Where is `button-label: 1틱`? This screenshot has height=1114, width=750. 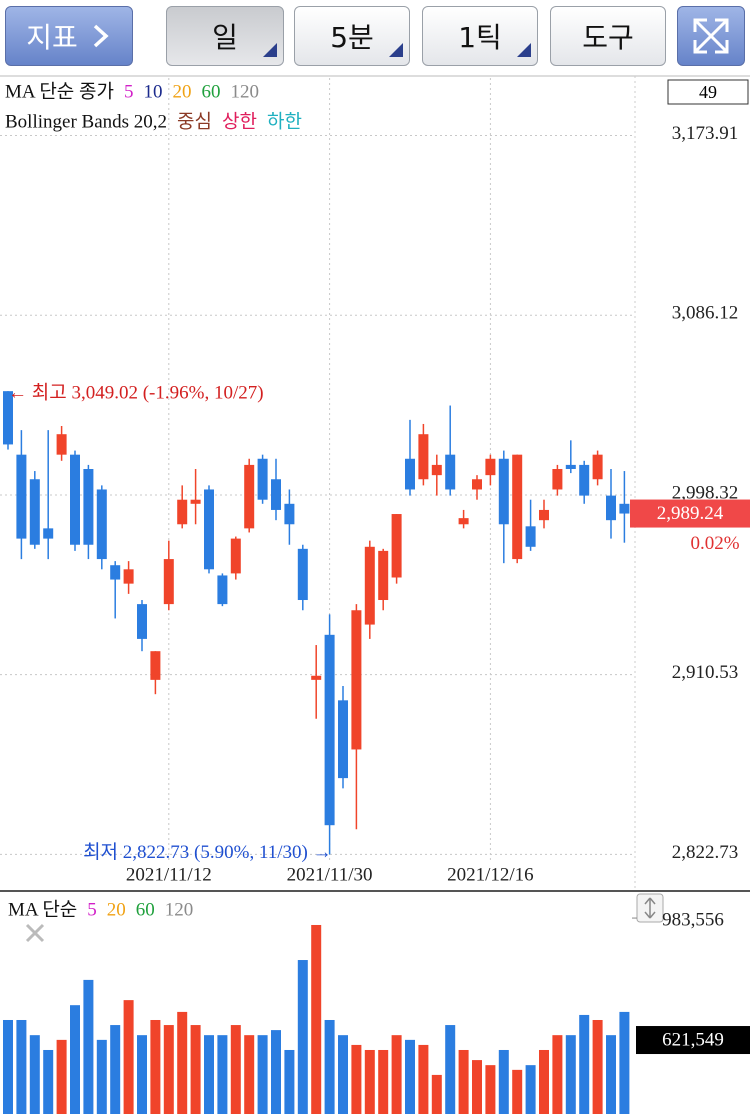 button-label: 1틱 is located at coordinates (480, 37).